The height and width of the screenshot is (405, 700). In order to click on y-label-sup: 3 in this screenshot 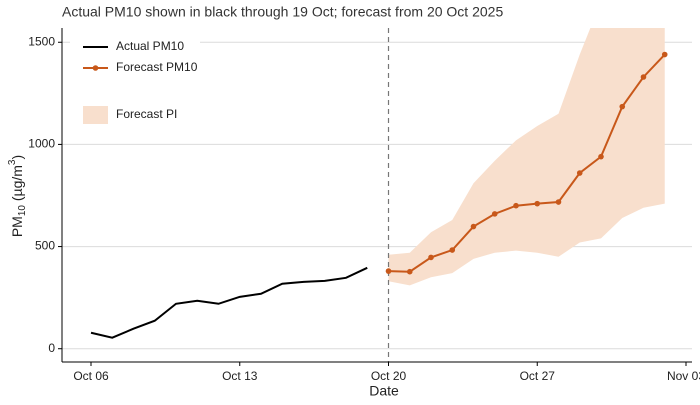, I will do `click(12, 162)`.